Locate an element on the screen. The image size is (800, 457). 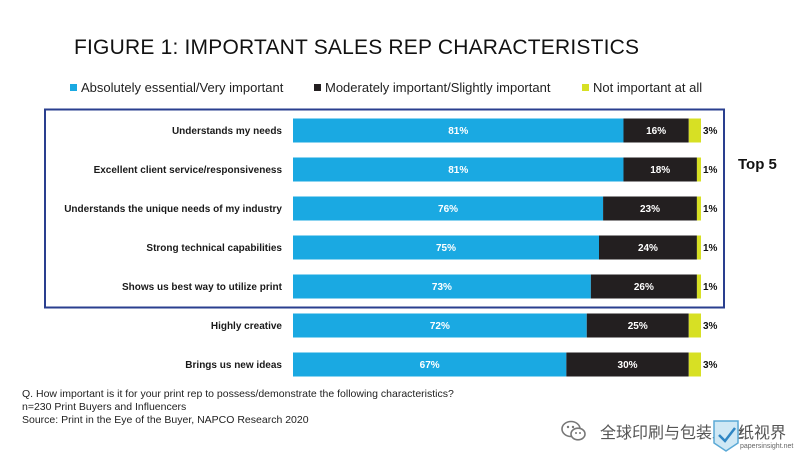
category-label-5: Highly creative is located at coordinates (247, 326).